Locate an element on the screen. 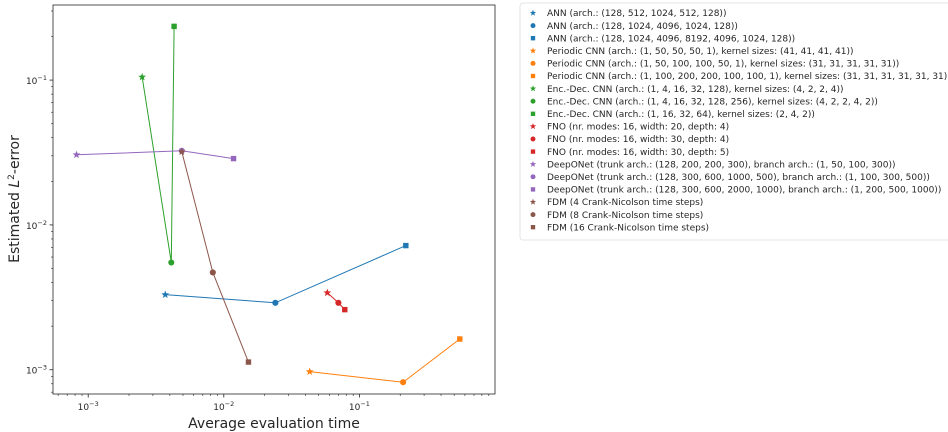 The image size is (948, 432). x-tick-label-3: 10⁻¹ is located at coordinates (359, 406).